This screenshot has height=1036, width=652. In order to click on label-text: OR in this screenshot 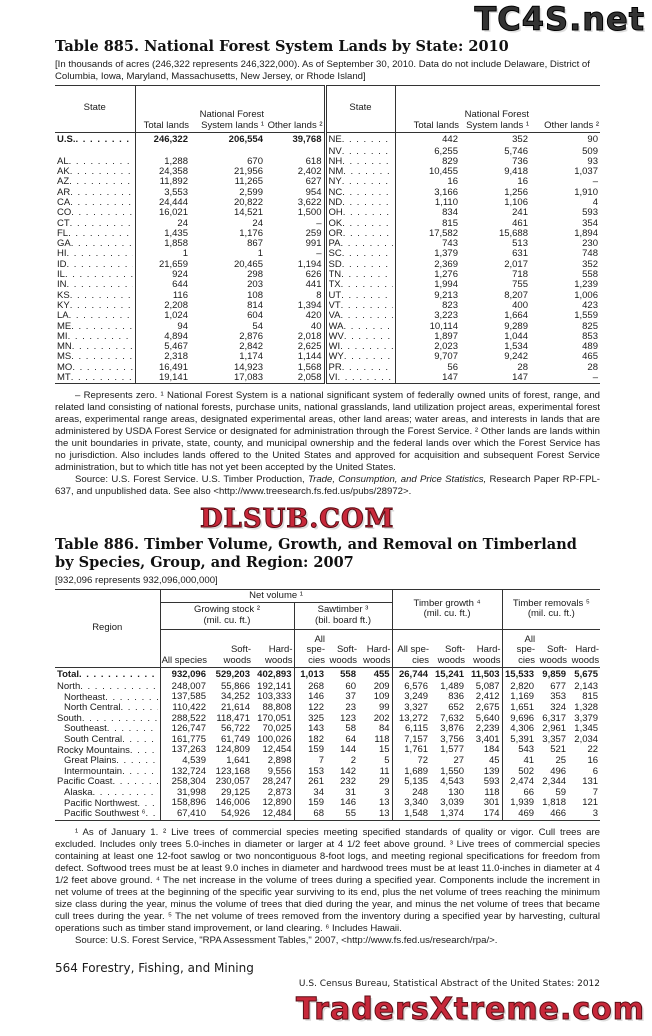, I will do `click(335, 233)`.